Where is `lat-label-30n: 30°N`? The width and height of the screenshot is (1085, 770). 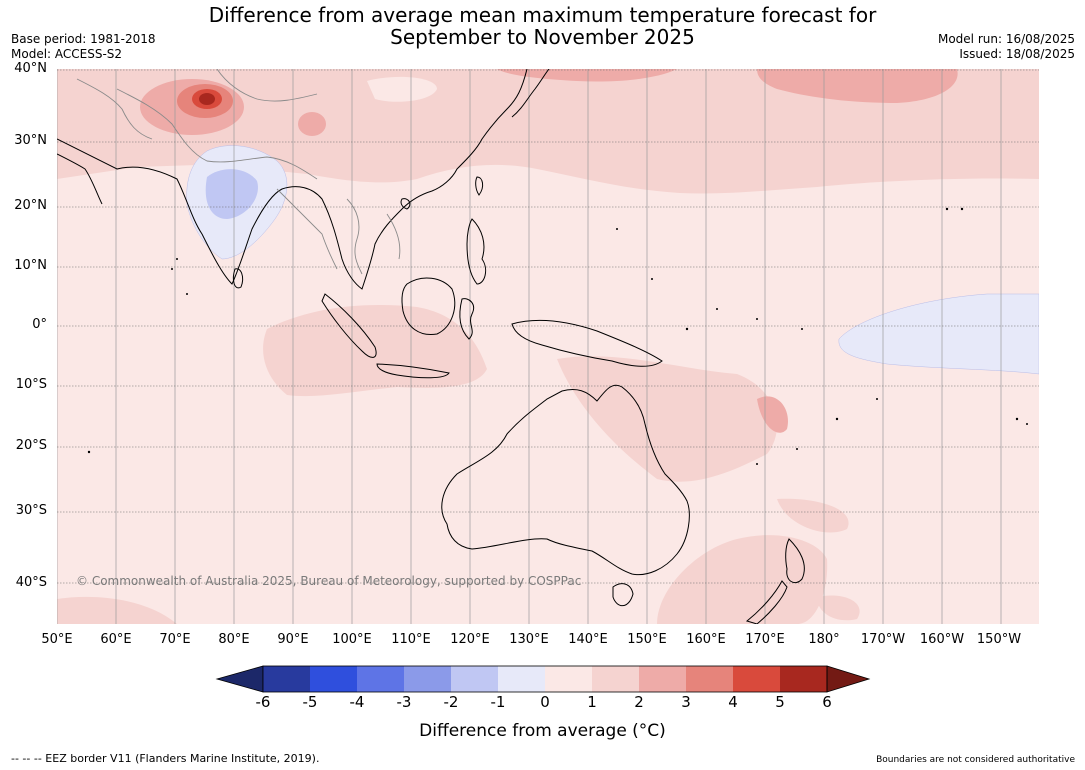
lat-label-30n: 30°N is located at coordinates (30, 140).